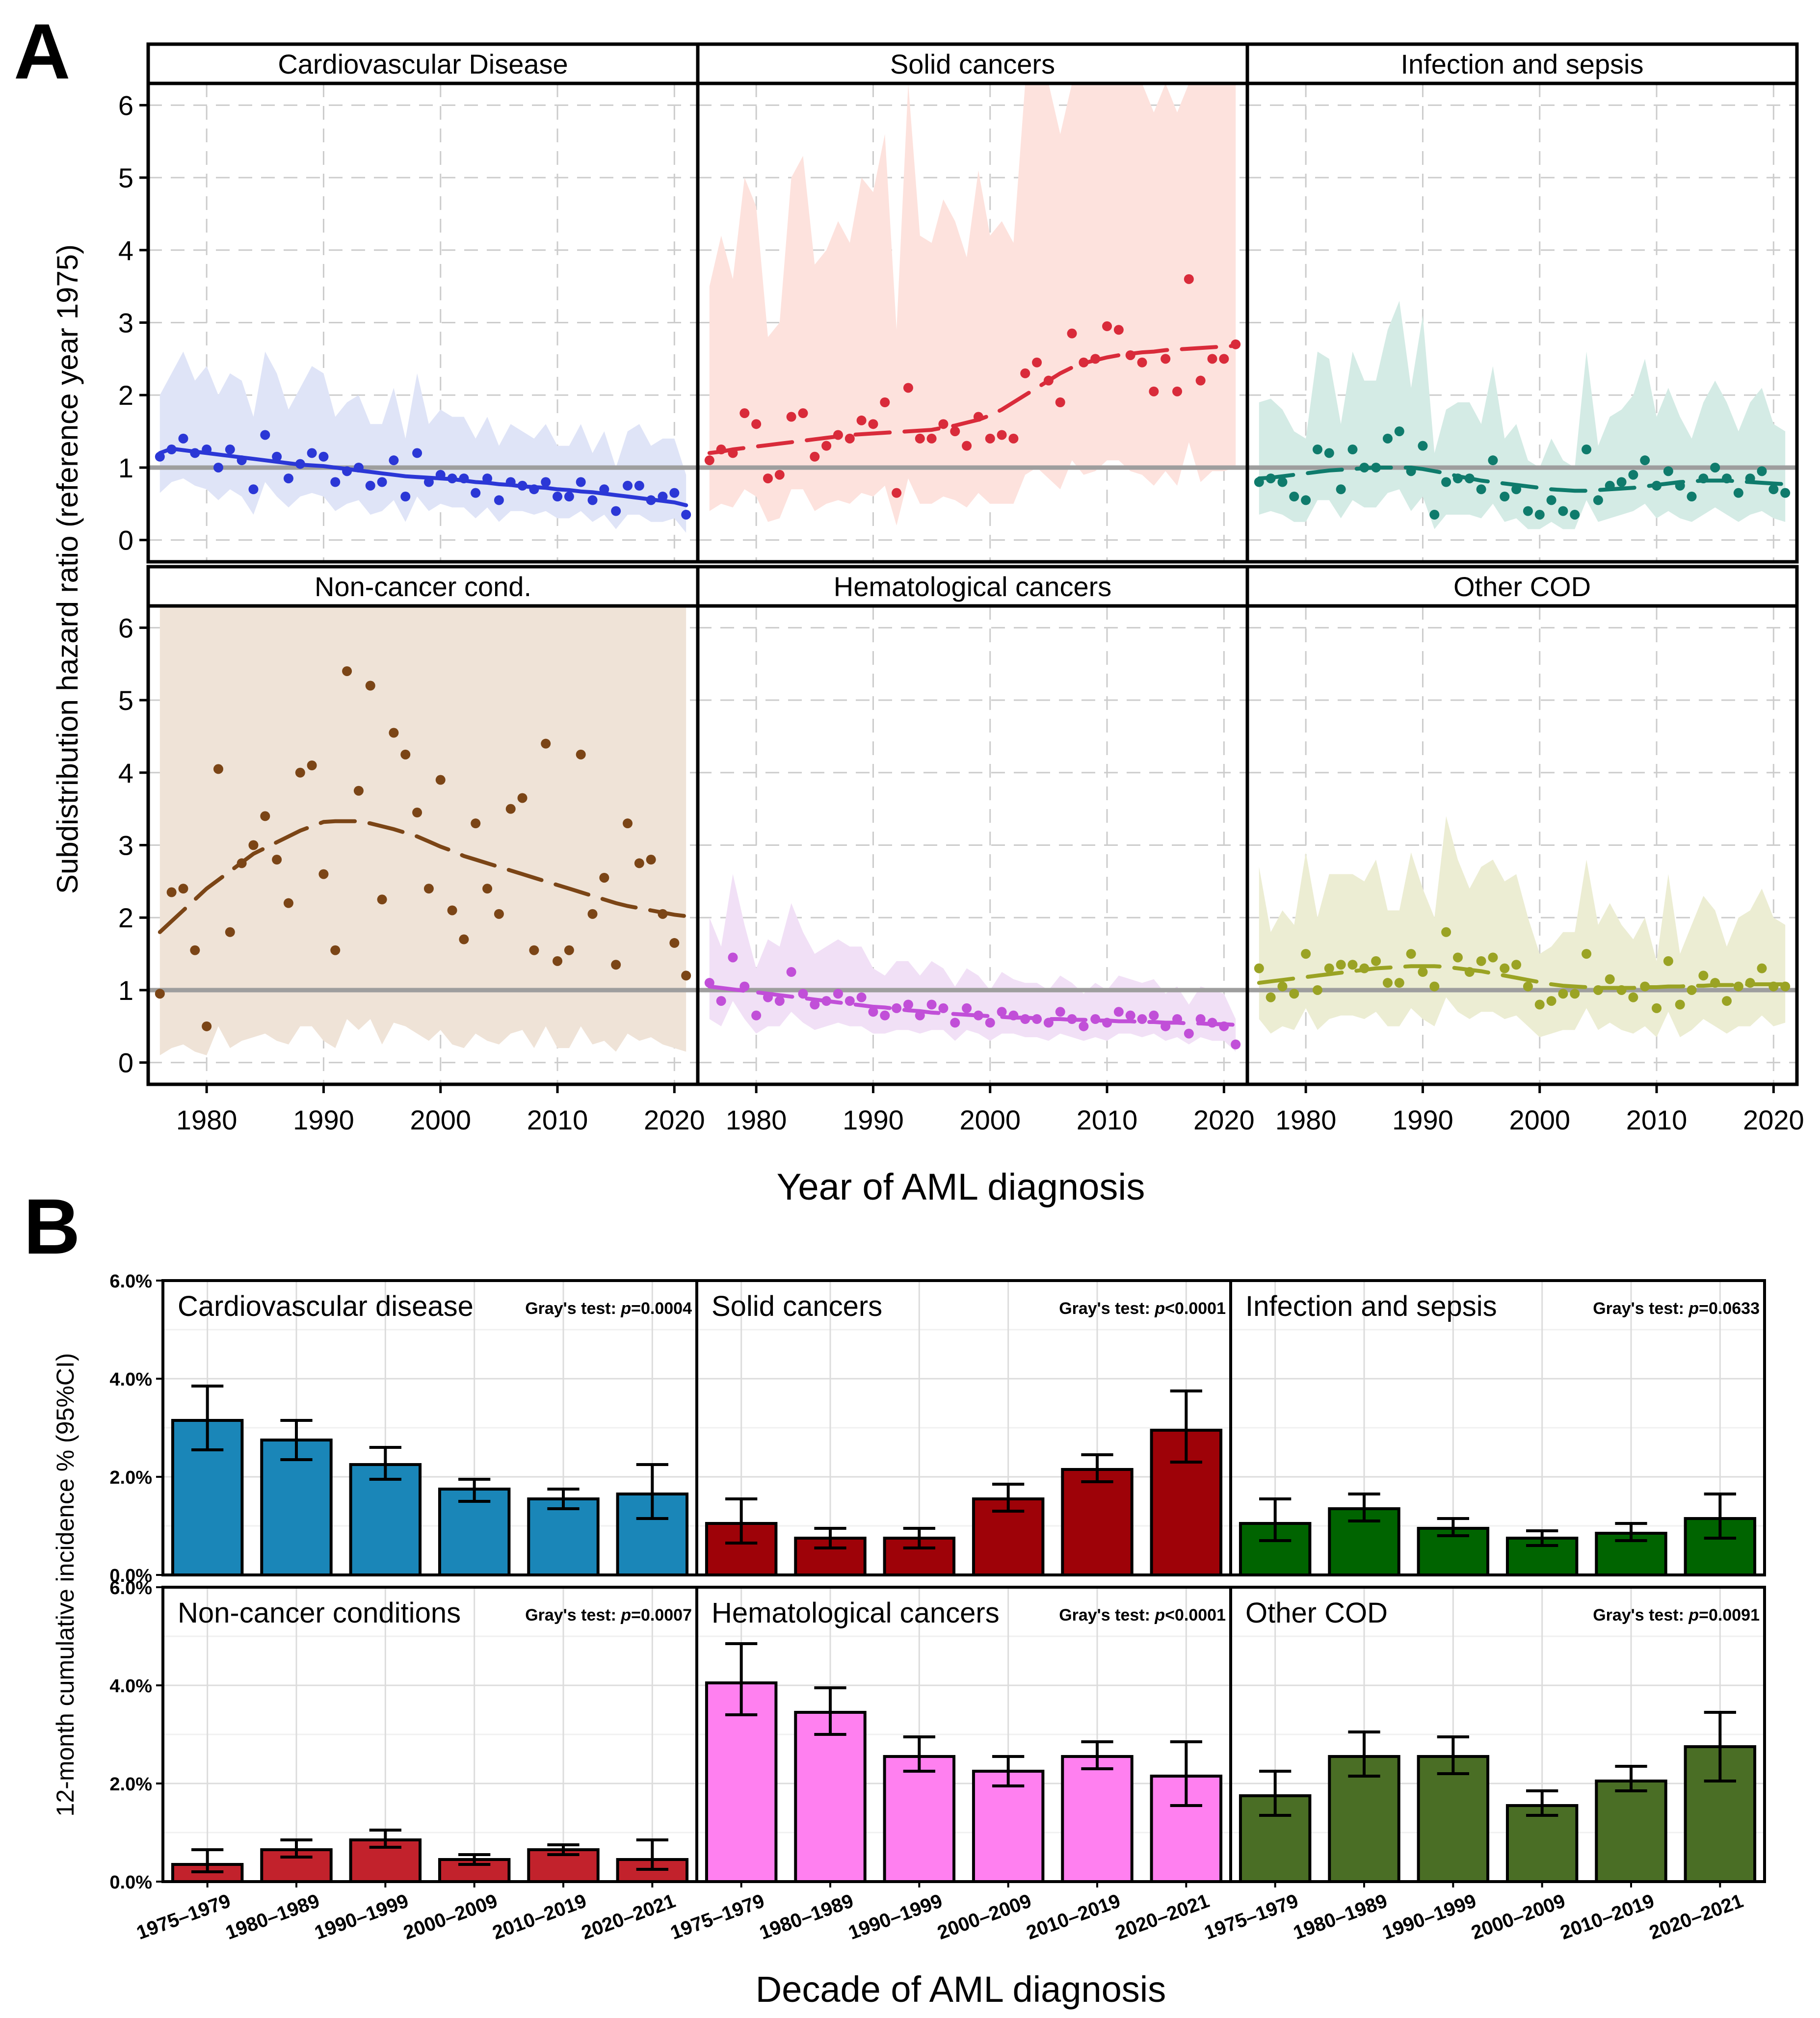 The height and width of the screenshot is (2018, 1820). Describe the element at coordinates (125, 105) in the screenshot. I see `y-tick-label: 6` at that location.